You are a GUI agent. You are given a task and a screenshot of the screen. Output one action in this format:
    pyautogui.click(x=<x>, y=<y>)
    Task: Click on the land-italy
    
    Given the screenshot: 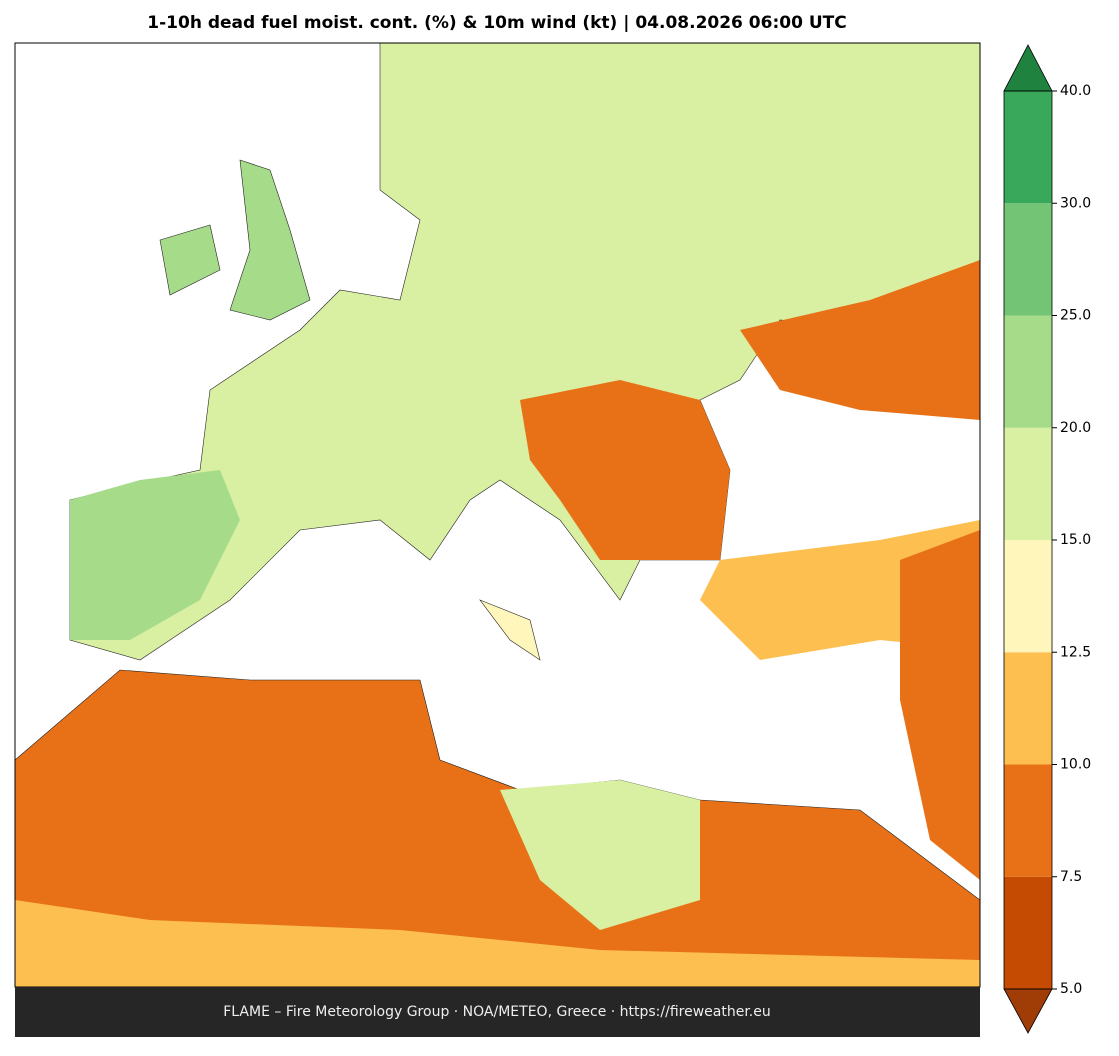 What is the action you would take?
    pyautogui.click(x=510, y=630)
    